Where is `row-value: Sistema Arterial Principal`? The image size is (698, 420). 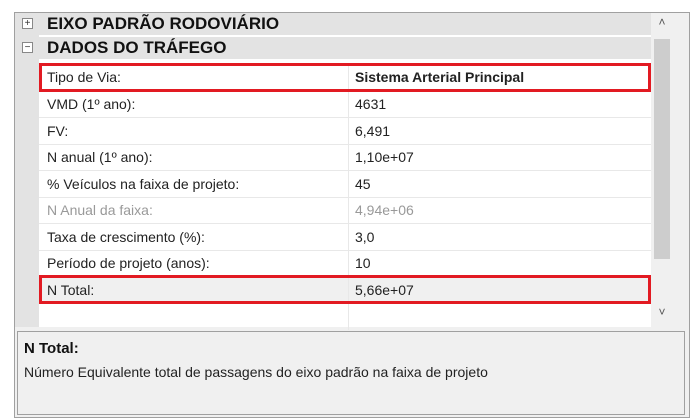
row-value: Sistema Arterial Principal is located at coordinates (440, 77).